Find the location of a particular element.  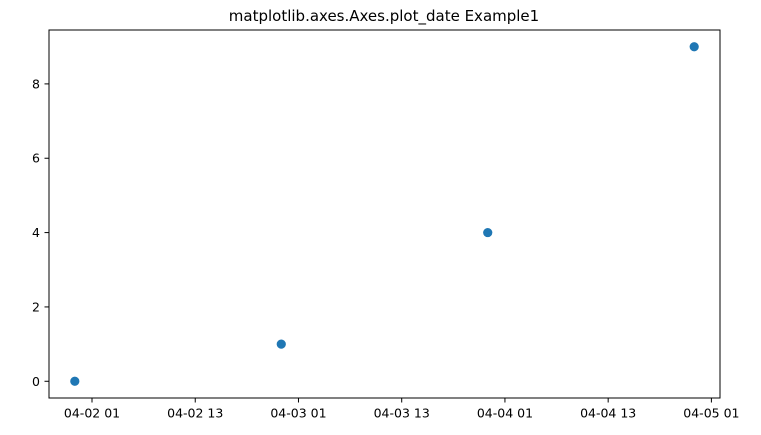

y-tick-label-2: 4 is located at coordinates (36, 232).